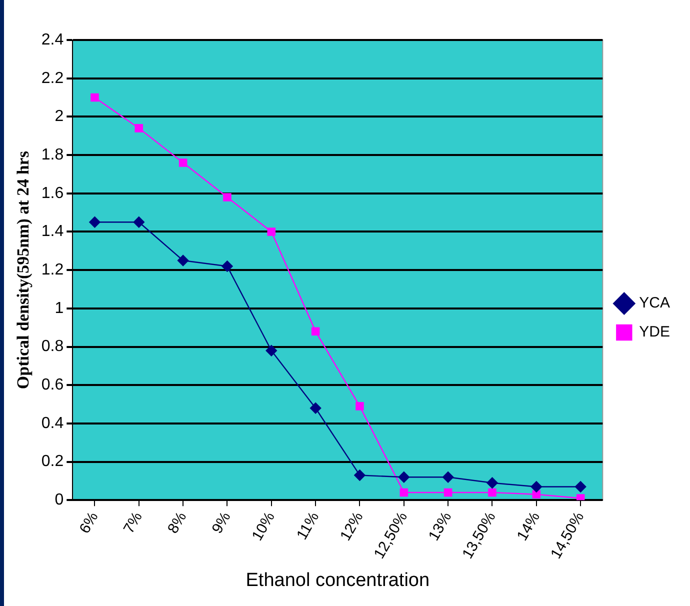  Describe the element at coordinates (654, 332) in the screenshot. I see `legend-label: YDE` at that location.